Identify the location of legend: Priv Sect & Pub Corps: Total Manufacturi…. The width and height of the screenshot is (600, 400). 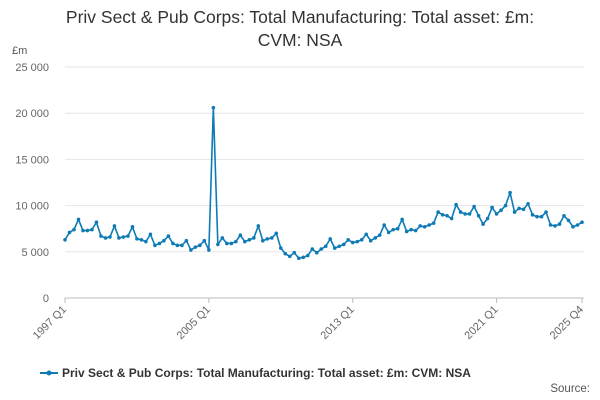
(255, 373).